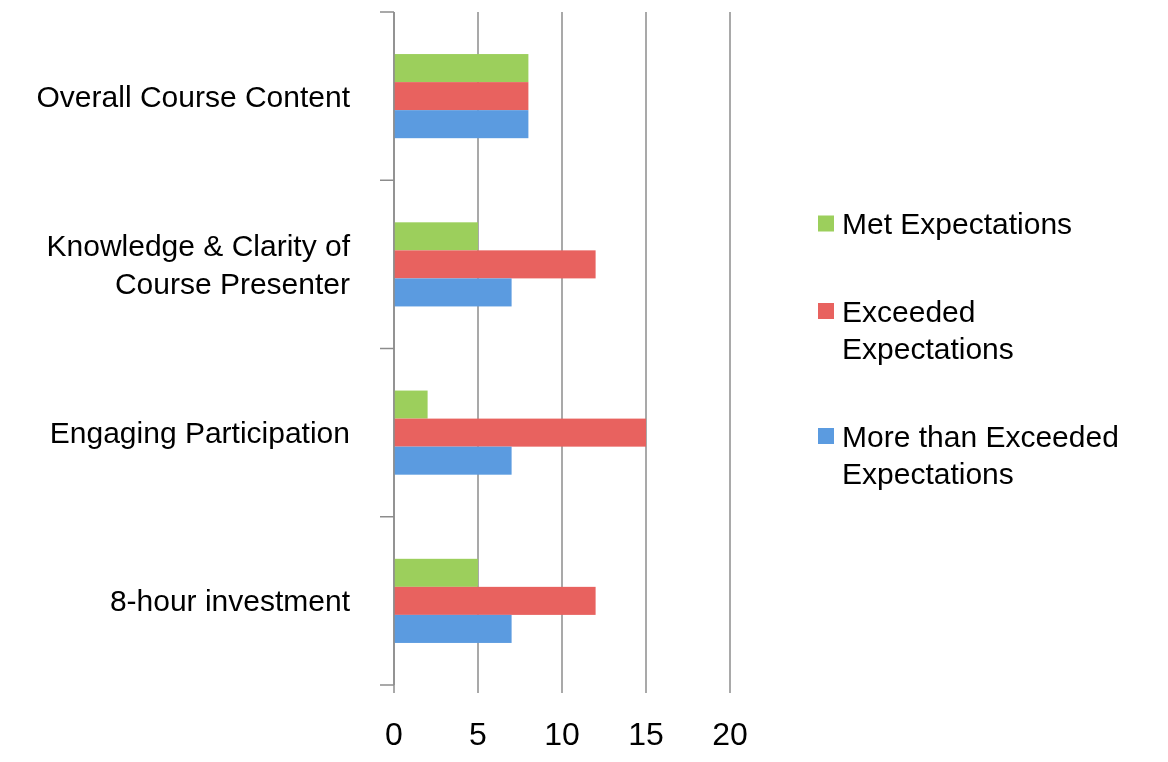 The height and width of the screenshot is (762, 1168). What do you see at coordinates (230, 601) in the screenshot?
I see `y-tick-label: 8-hour investment` at bounding box center [230, 601].